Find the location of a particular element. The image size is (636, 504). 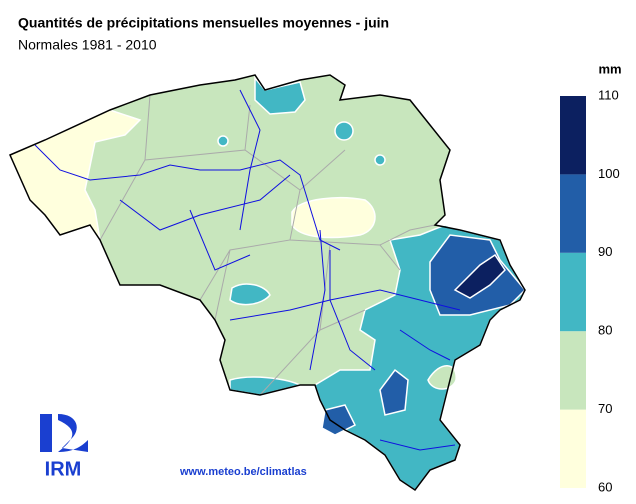

legend-tick-label: 80 is located at coordinates (605, 330).